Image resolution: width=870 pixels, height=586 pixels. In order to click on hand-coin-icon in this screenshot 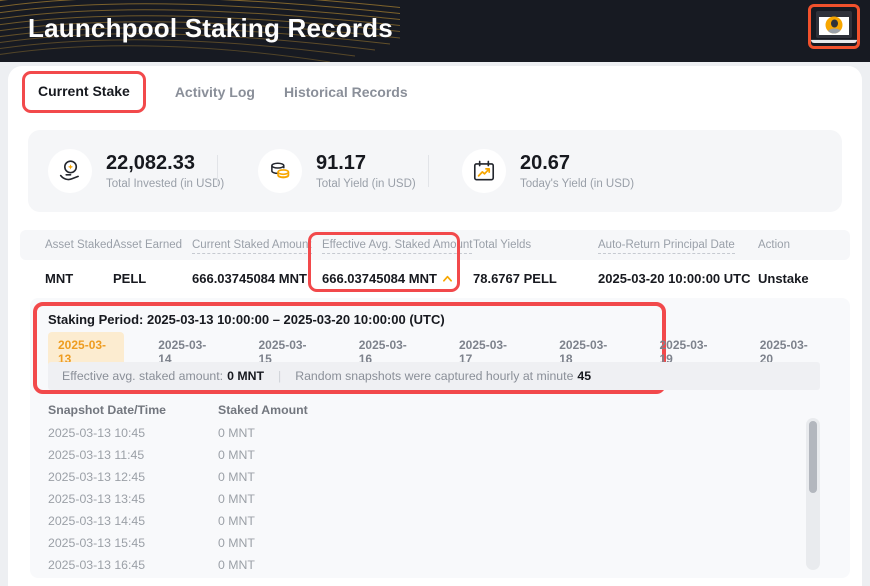, I will do `click(70, 171)`.